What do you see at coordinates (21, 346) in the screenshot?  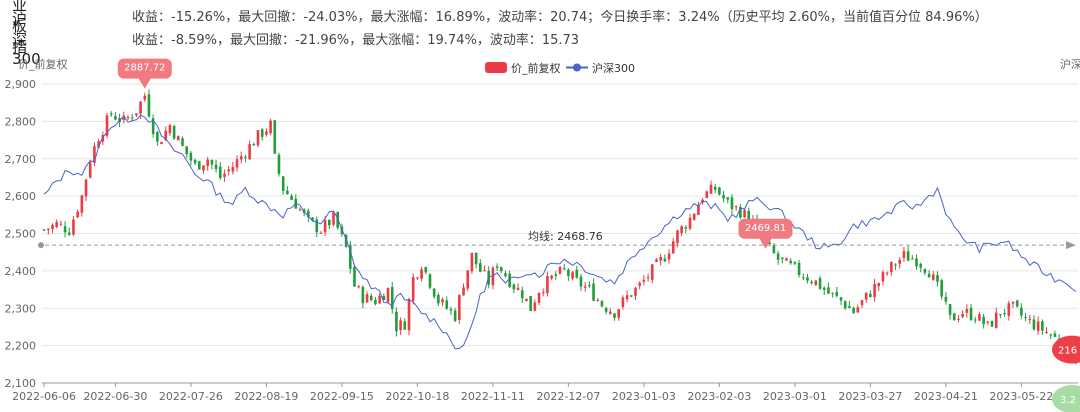 I see `y-tick-label: 2,200` at bounding box center [21, 346].